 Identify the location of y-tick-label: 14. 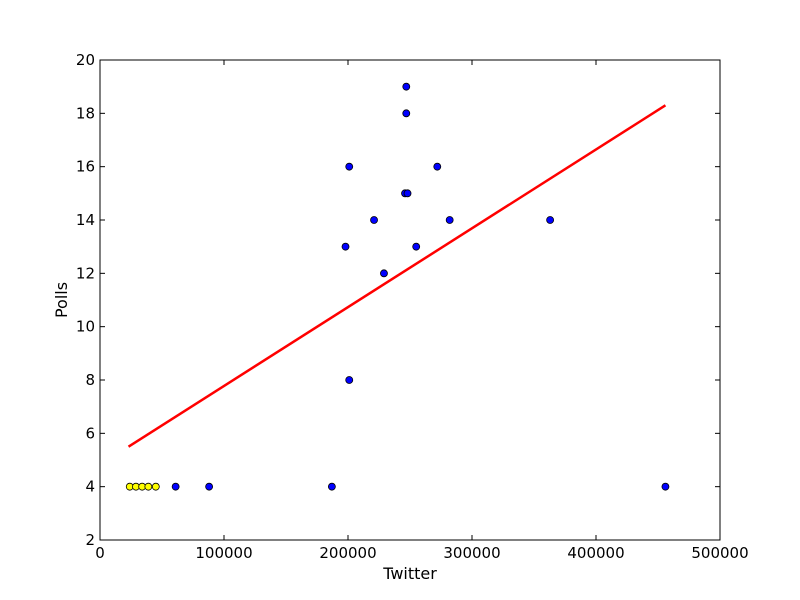
(85, 220).